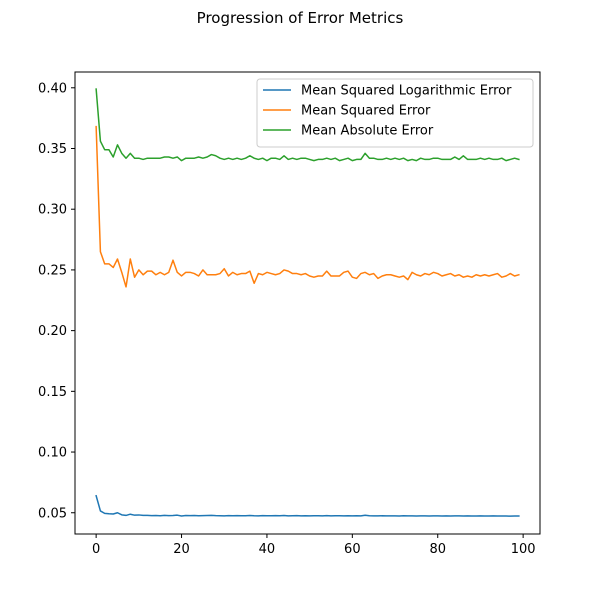  I want to click on legend-box, so click(395, 113).